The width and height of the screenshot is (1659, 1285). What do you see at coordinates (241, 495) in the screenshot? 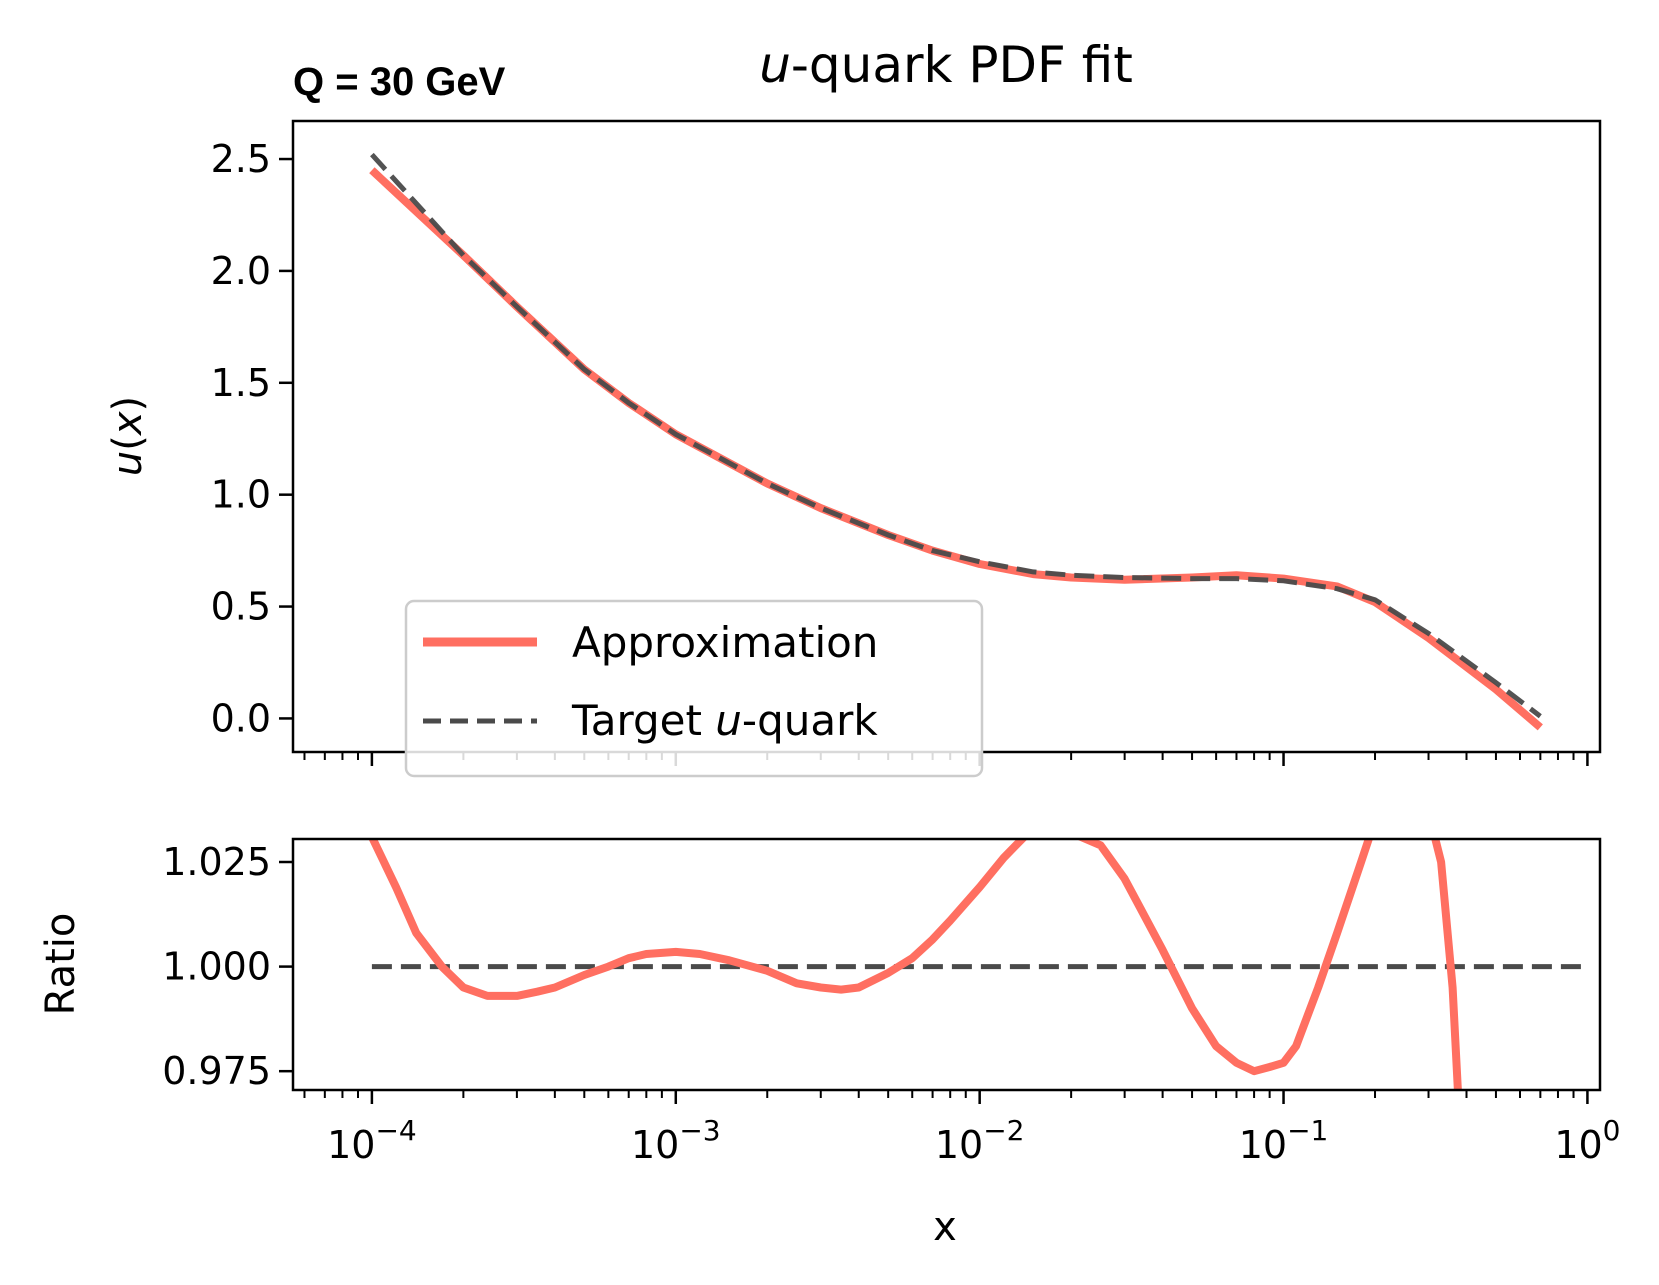
I see `main-ytick-label-2: 1.0` at bounding box center [241, 495].